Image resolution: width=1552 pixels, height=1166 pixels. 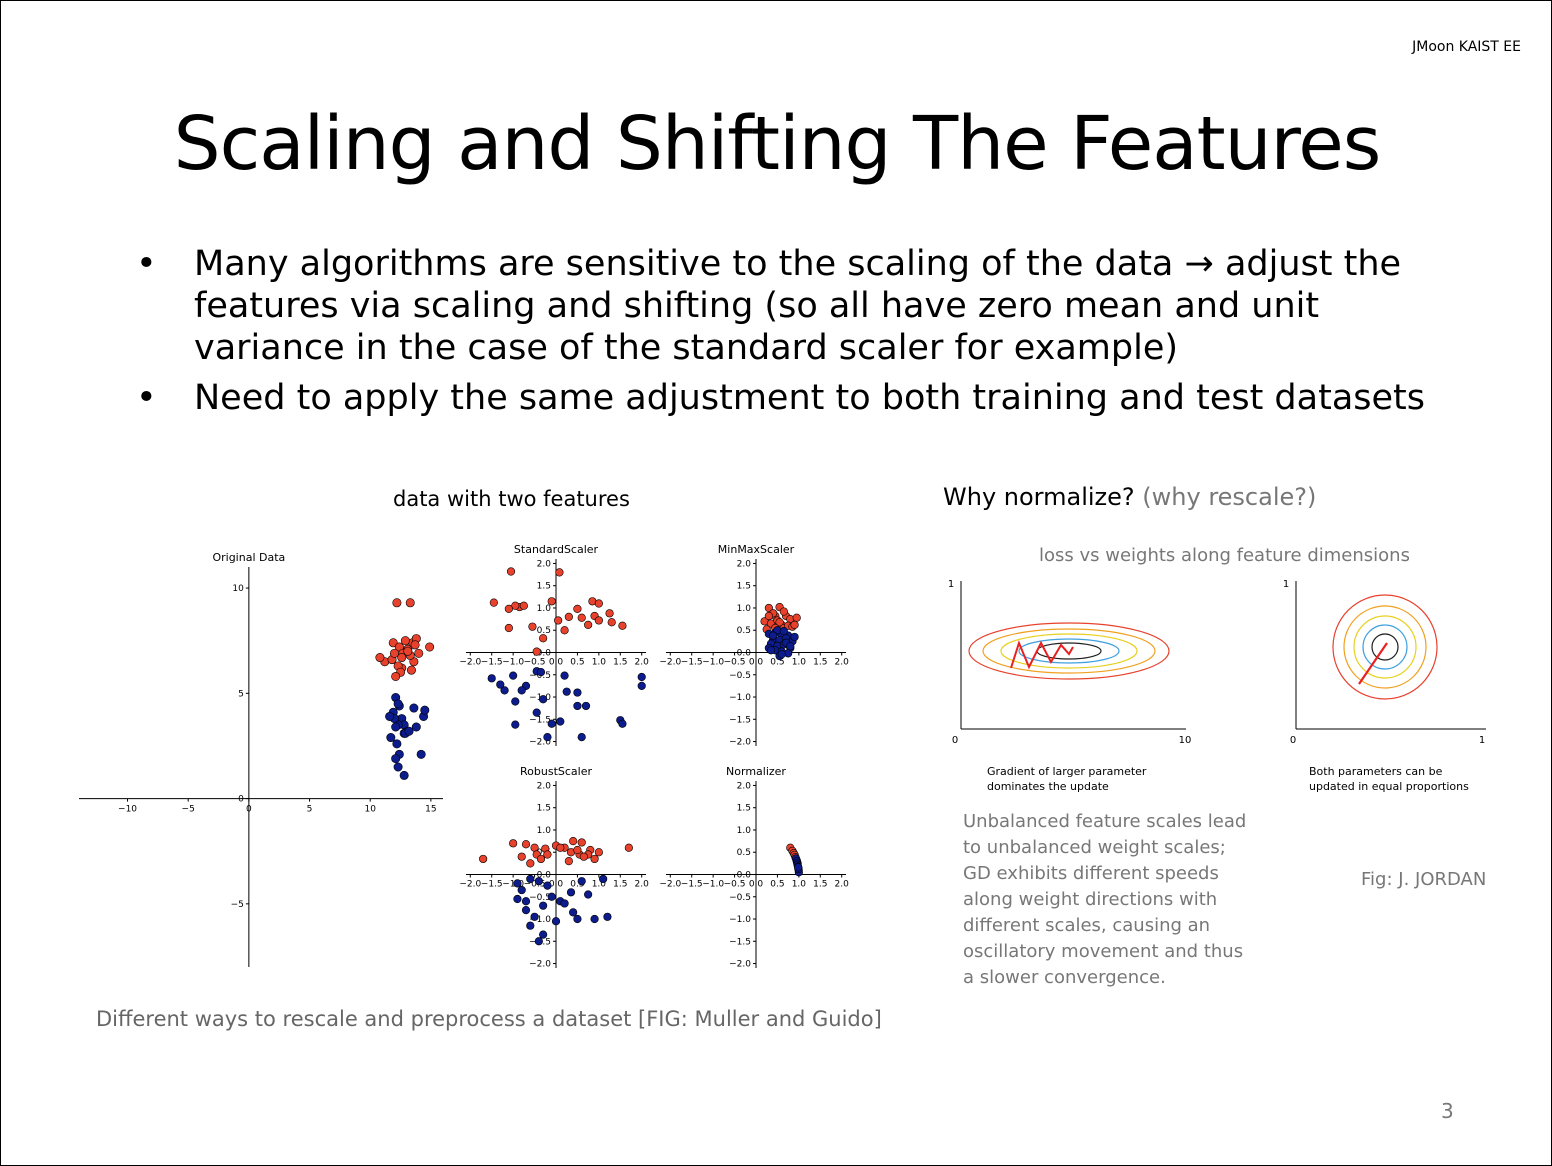 I want to click on x-tick-label: −1.5, so click(x=692, y=663).